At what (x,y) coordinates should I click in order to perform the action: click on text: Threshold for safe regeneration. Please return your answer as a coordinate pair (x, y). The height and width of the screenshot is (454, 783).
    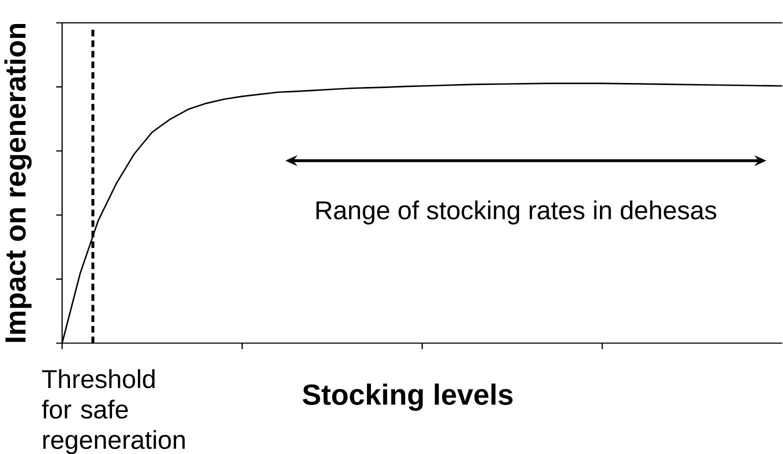
    Looking at the image, I should click on (113, 411).